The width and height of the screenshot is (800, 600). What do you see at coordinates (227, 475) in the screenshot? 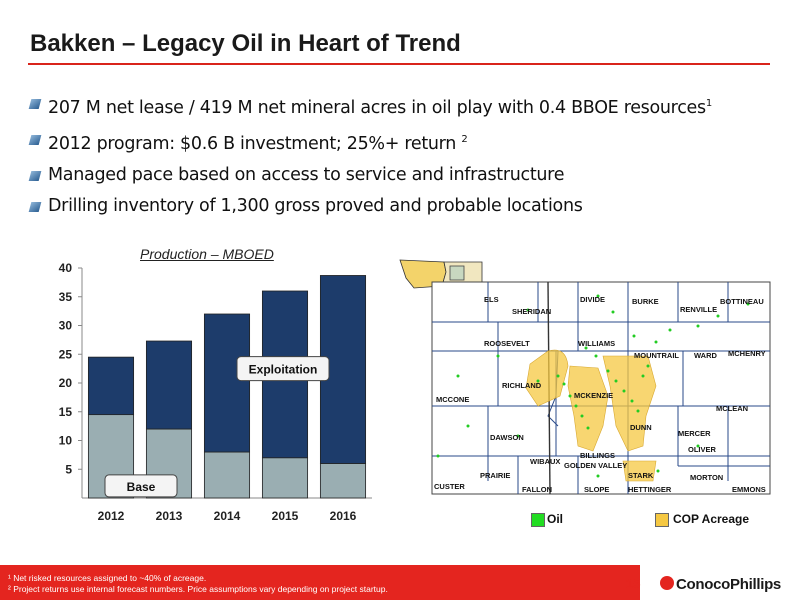
I see `bar-base-2014` at bounding box center [227, 475].